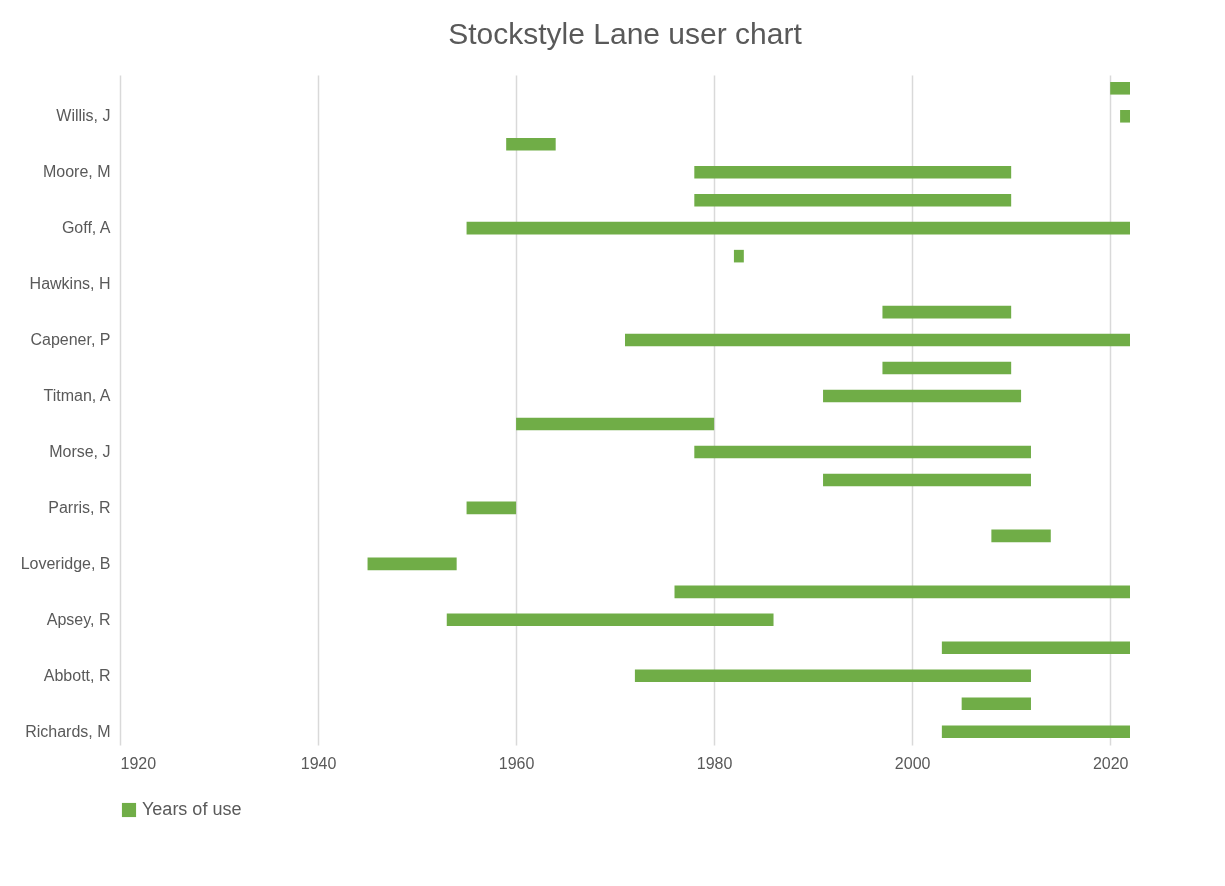 The height and width of the screenshot is (886, 1225). I want to click on y-tick-label: Willis, J, so click(83, 116).